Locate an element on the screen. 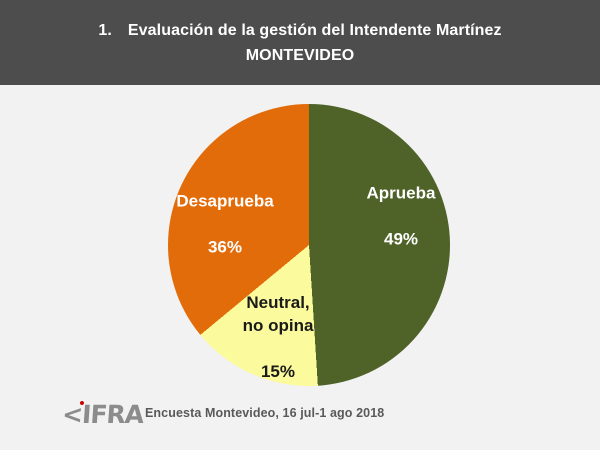 This screenshot has height=450, width=600. cifra-logo-text: IFRA is located at coordinates (113, 414).